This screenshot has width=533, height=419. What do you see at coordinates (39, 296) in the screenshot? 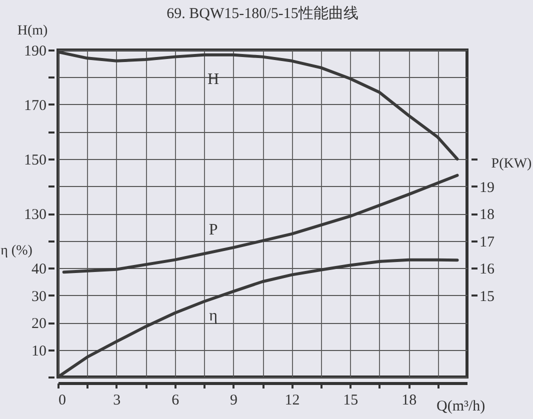
I see `y3-tick-label: 30` at bounding box center [39, 296].